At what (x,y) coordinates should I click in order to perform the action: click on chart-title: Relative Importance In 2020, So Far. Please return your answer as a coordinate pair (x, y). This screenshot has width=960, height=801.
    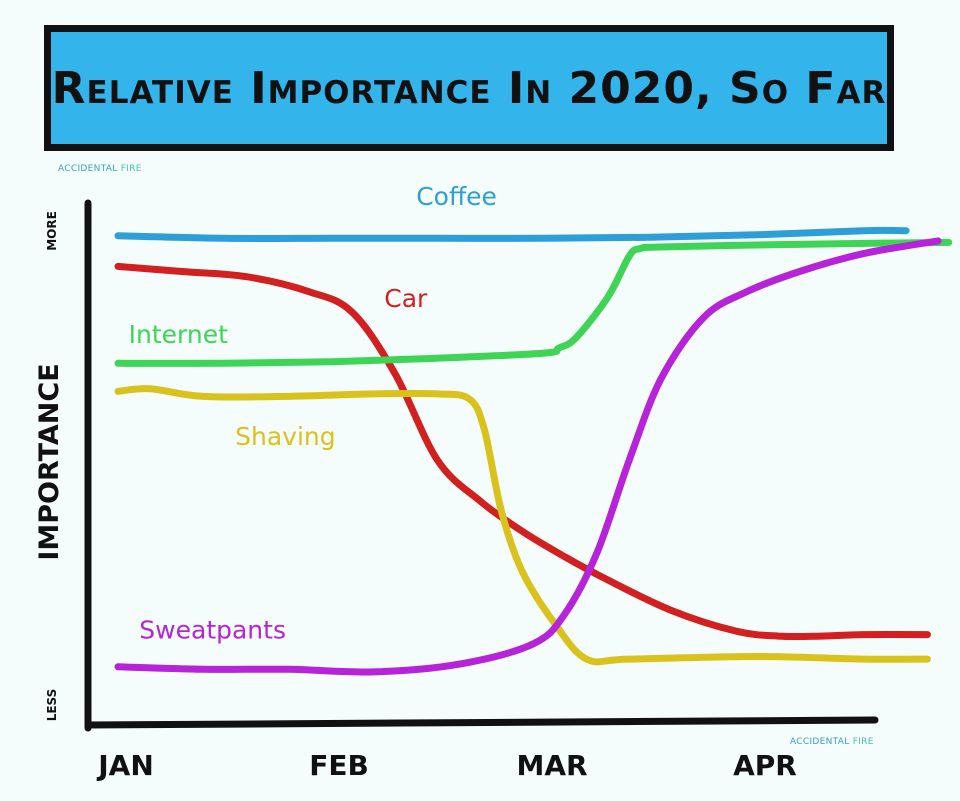
    Looking at the image, I should click on (469, 88).